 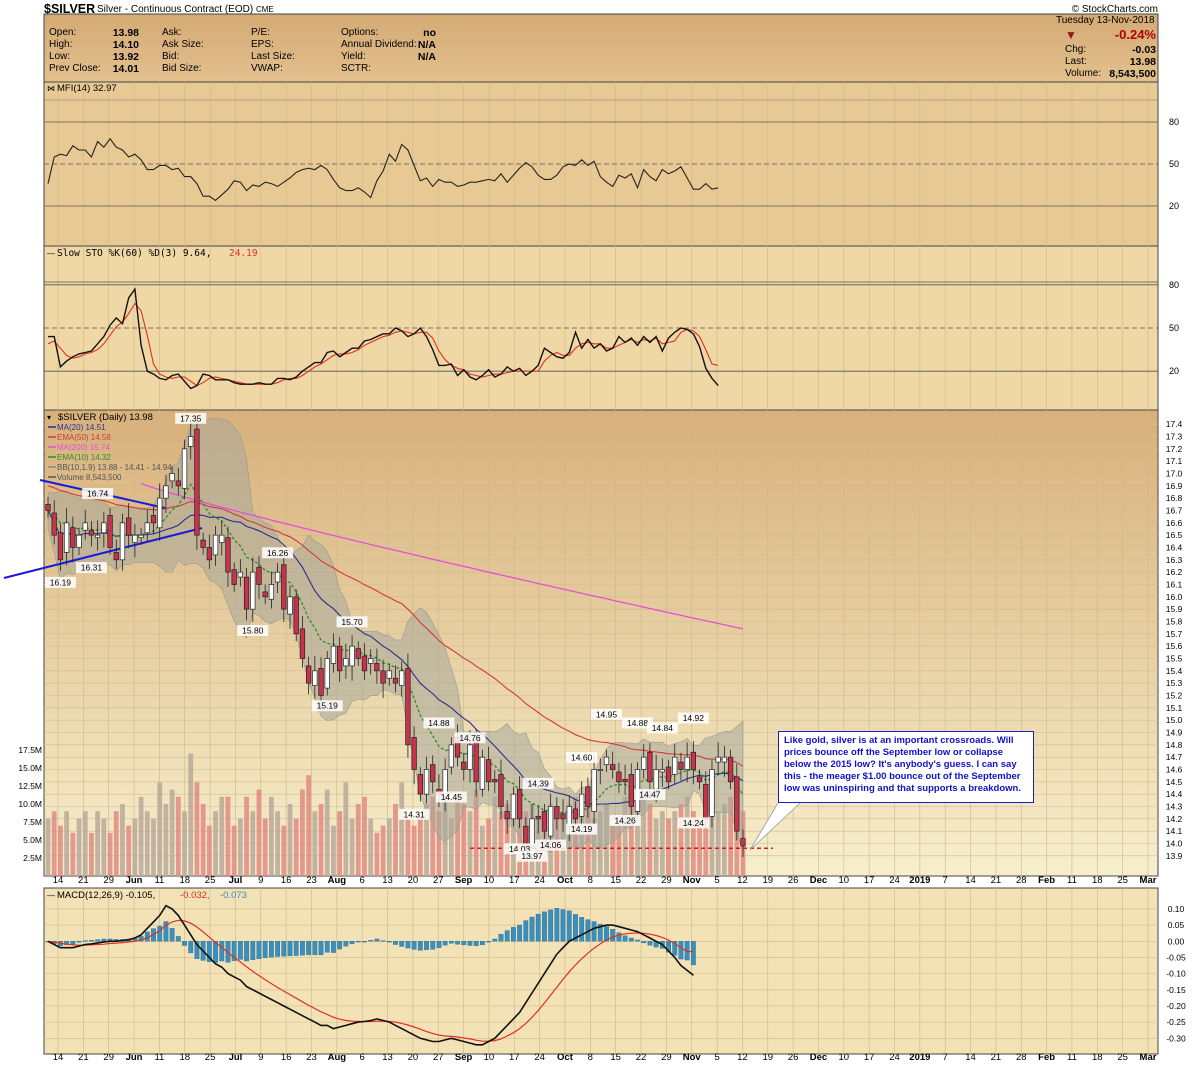 What do you see at coordinates (1071, 35) in the screenshot?
I see `down-arrow-icon: ▼` at bounding box center [1071, 35].